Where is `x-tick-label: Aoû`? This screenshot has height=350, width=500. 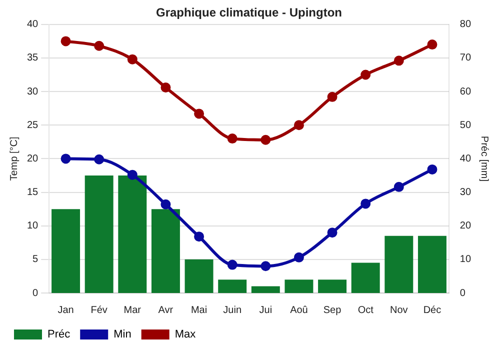 x-tick-label: Aoû is located at coordinates (299, 310).